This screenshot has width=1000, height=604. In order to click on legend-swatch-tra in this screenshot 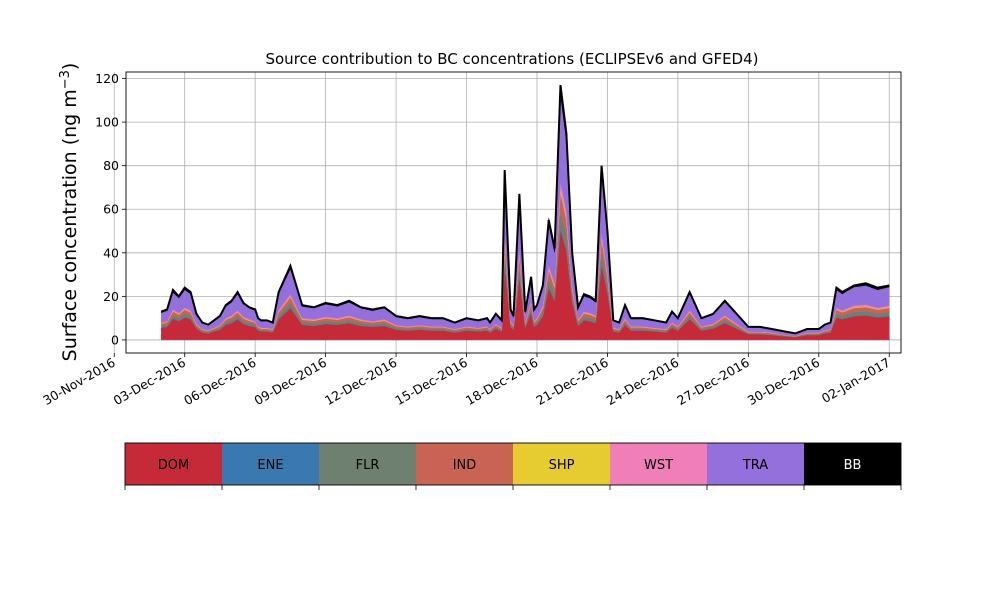, I will do `click(755, 464)`.